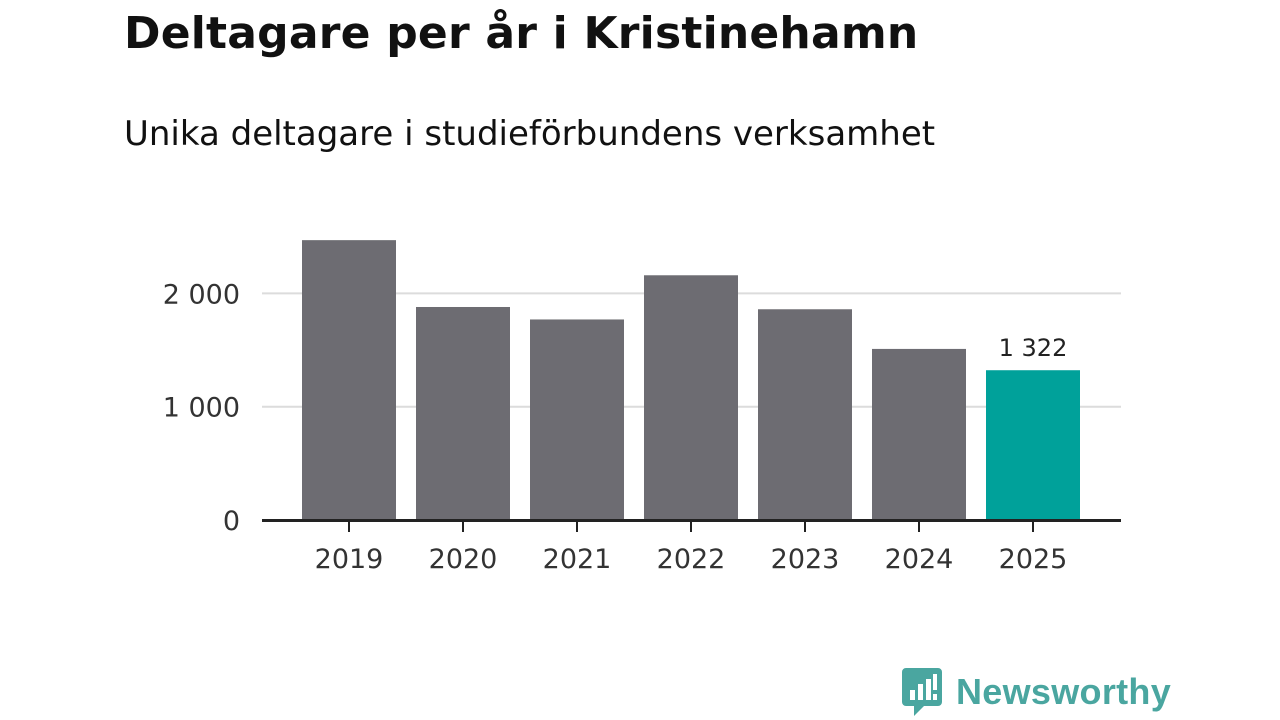 This screenshot has height=720, width=1280. Describe the element at coordinates (577, 419) in the screenshot. I see `bar-2021` at that location.